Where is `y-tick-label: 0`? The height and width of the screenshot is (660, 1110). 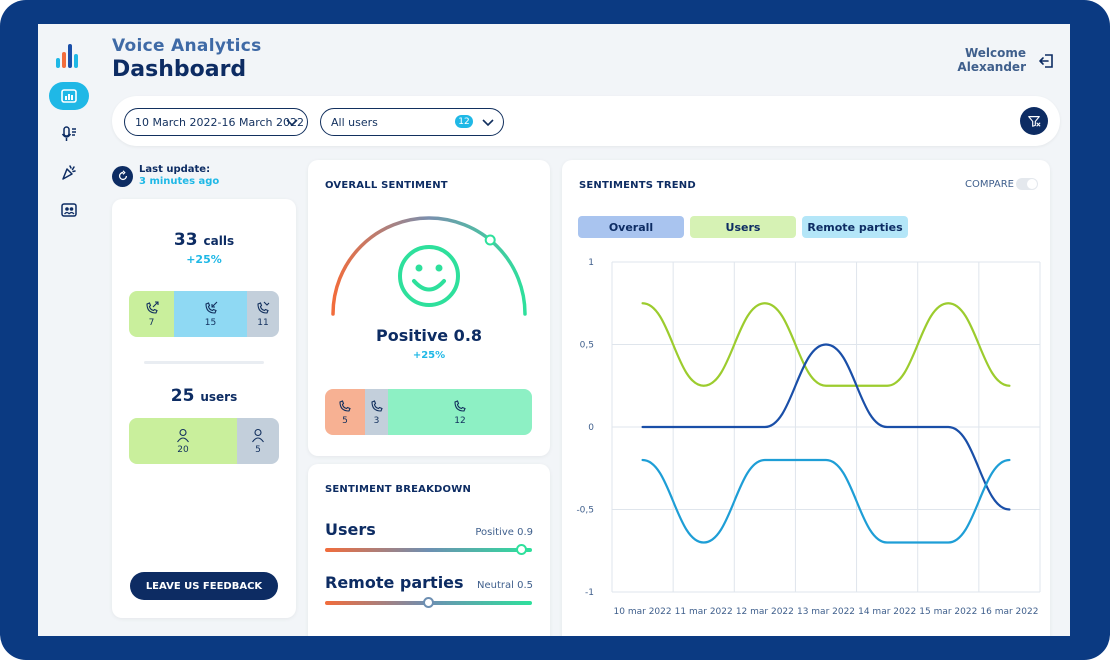 y-tick-label: 0 is located at coordinates (591, 428).